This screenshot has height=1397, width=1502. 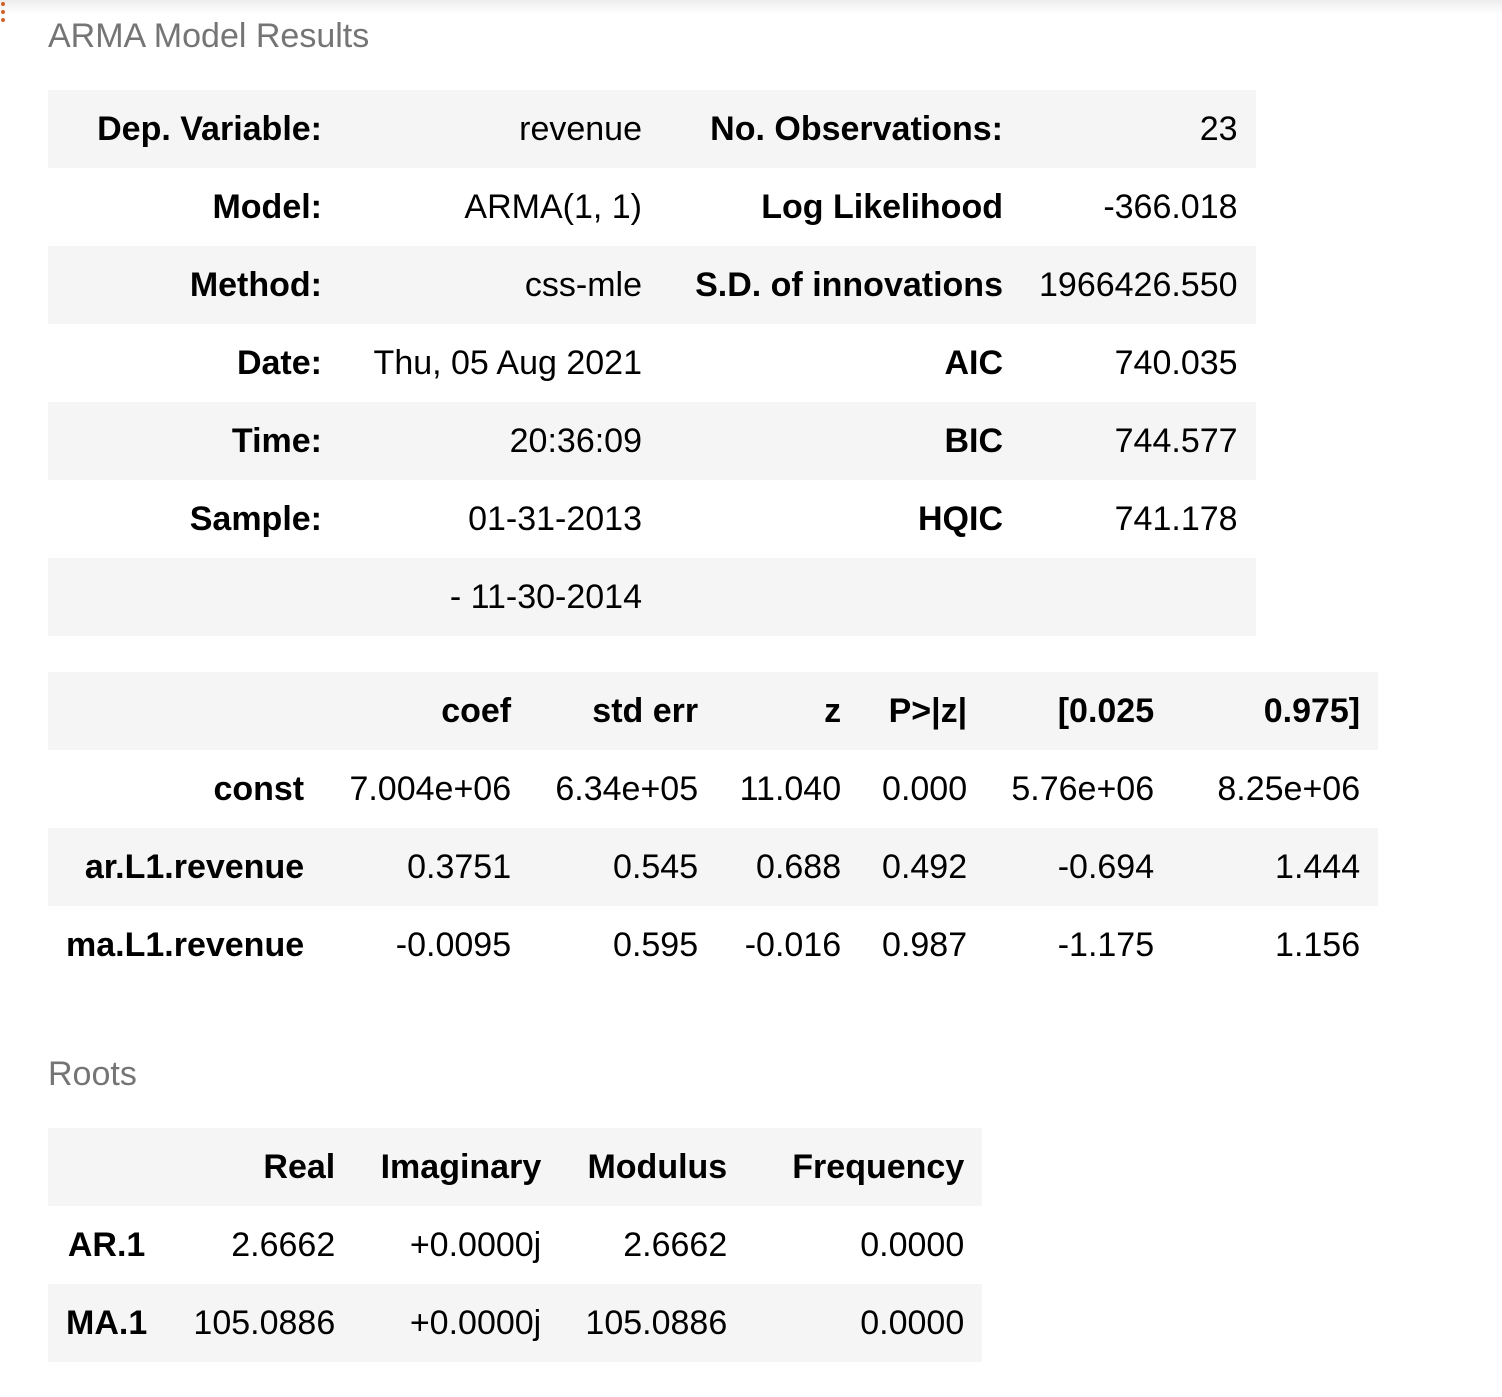 What do you see at coordinates (92, 1074) in the screenshot?
I see `roots-caption: Roots` at bounding box center [92, 1074].